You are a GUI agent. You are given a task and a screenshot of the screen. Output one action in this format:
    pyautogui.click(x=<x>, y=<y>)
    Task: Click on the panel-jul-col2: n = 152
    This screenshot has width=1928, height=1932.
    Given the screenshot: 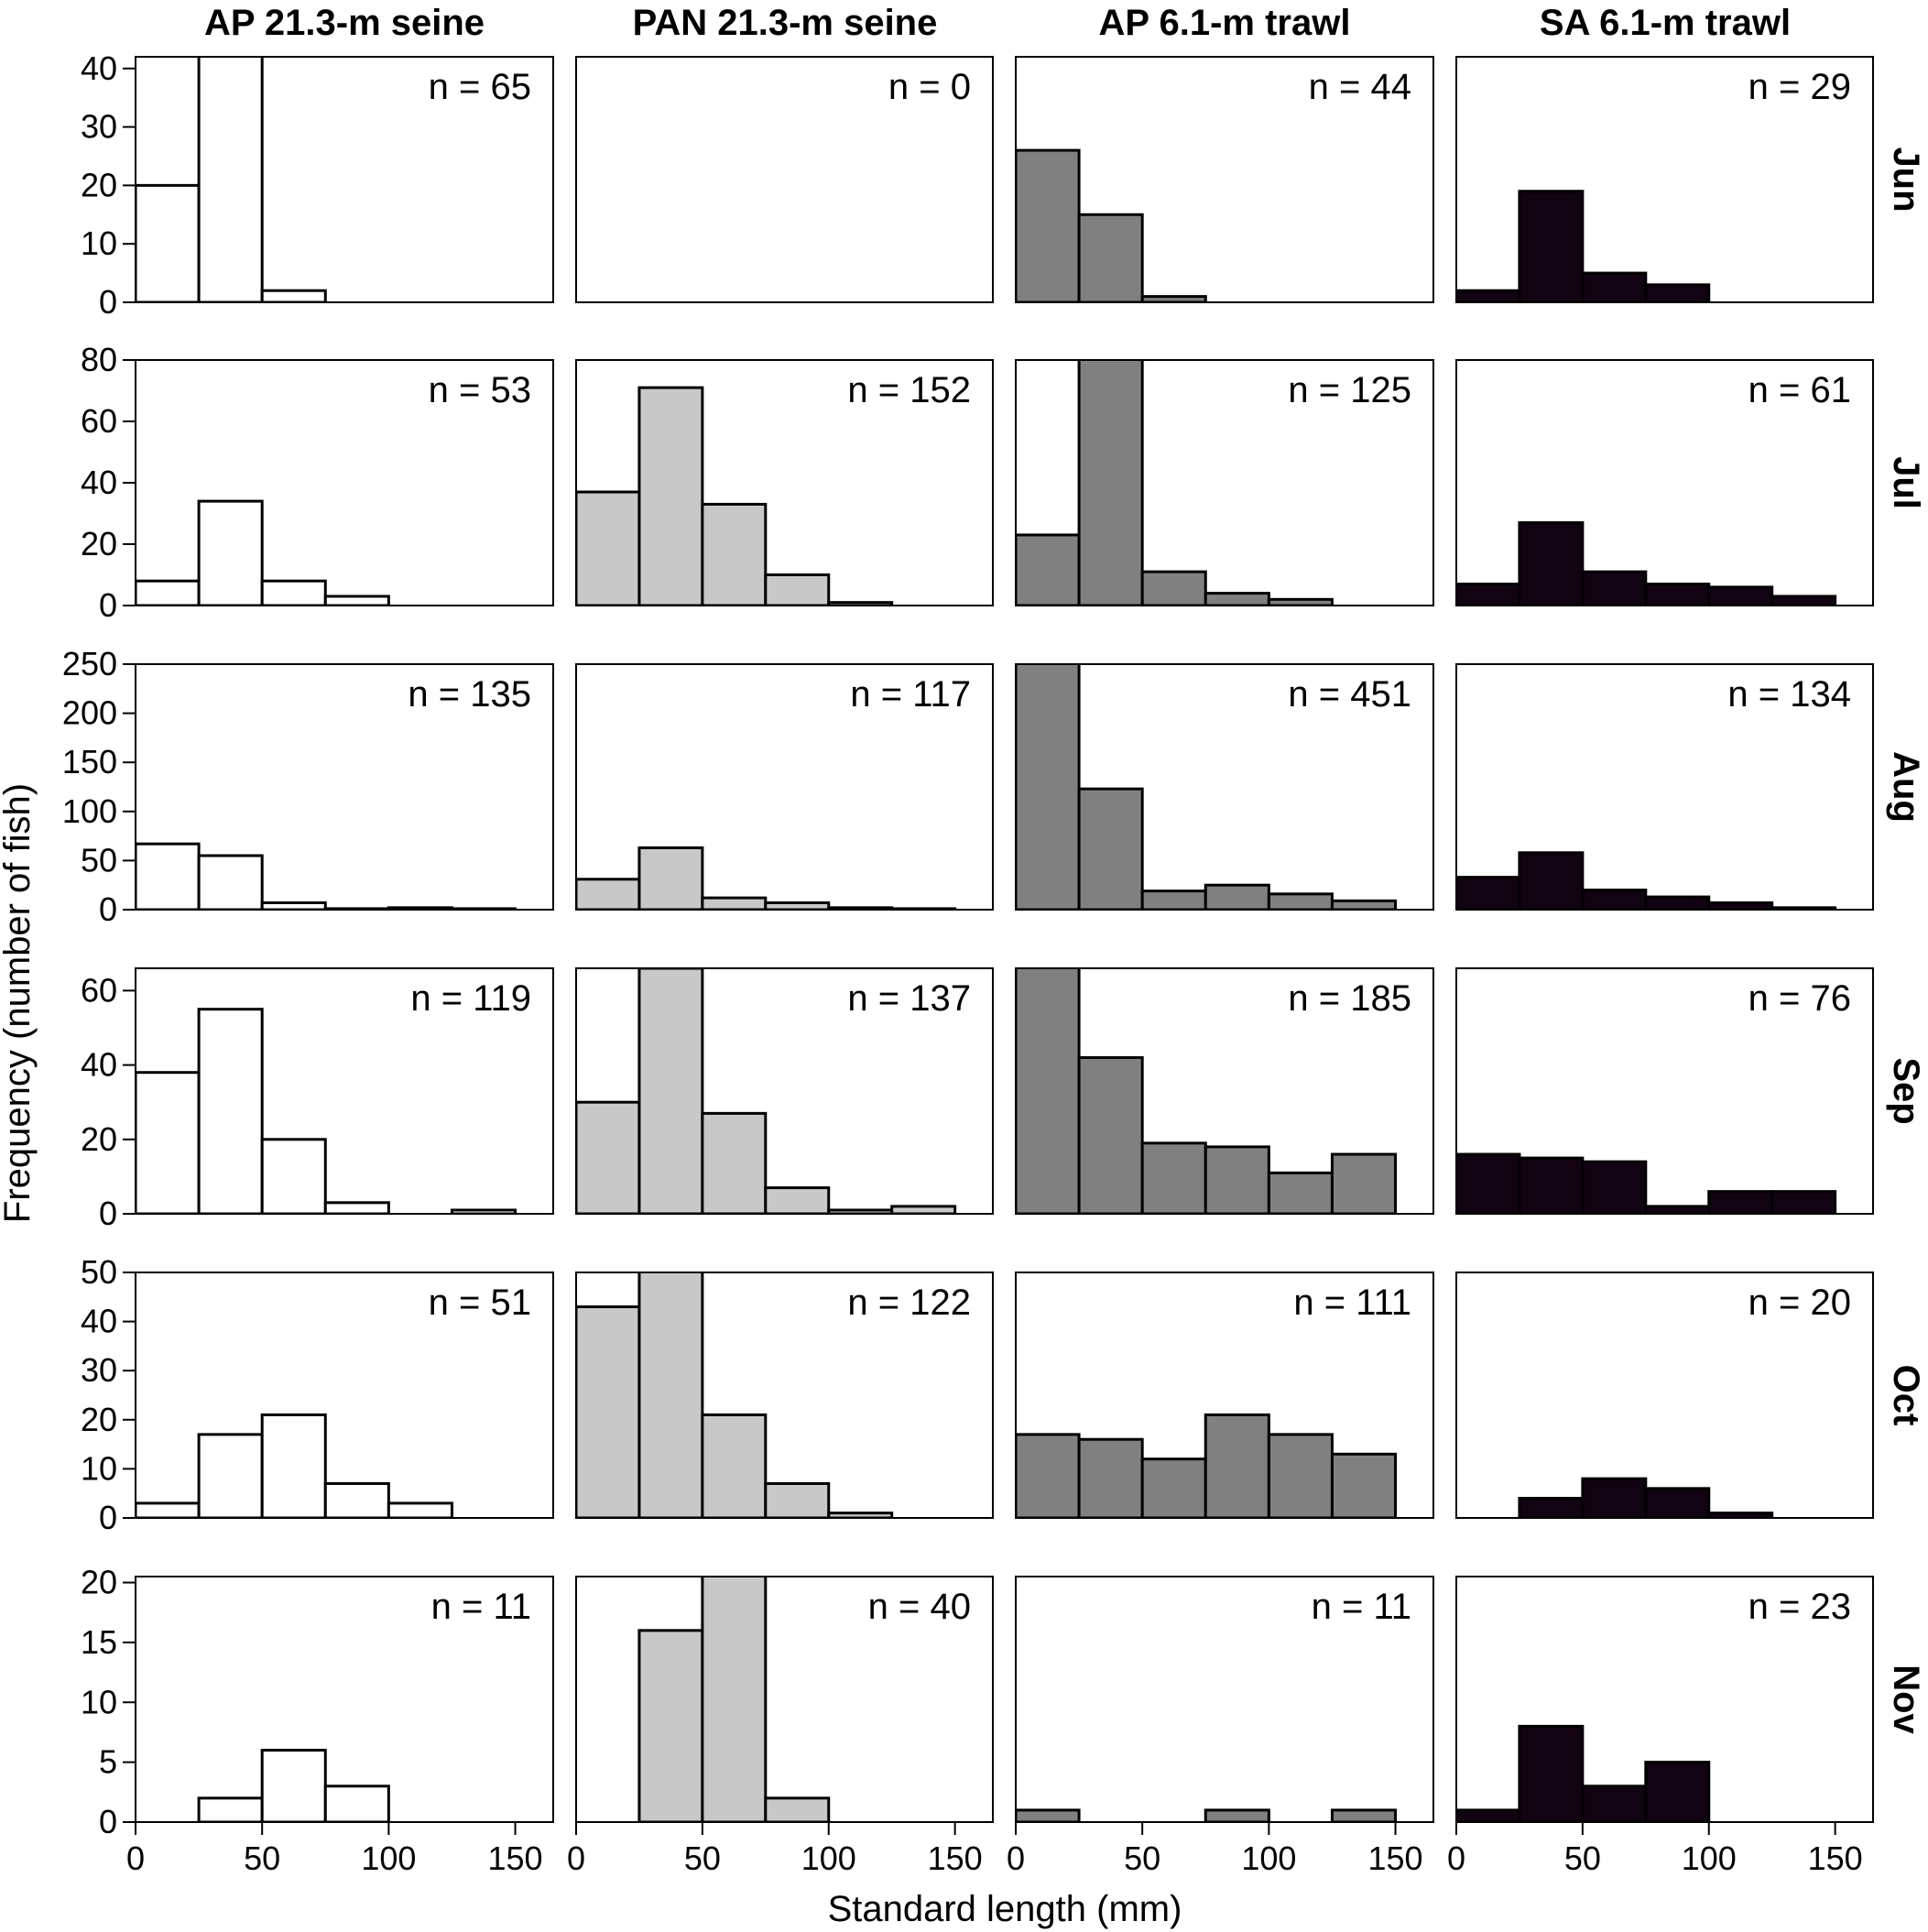 What is the action you would take?
    pyautogui.click(x=784, y=482)
    